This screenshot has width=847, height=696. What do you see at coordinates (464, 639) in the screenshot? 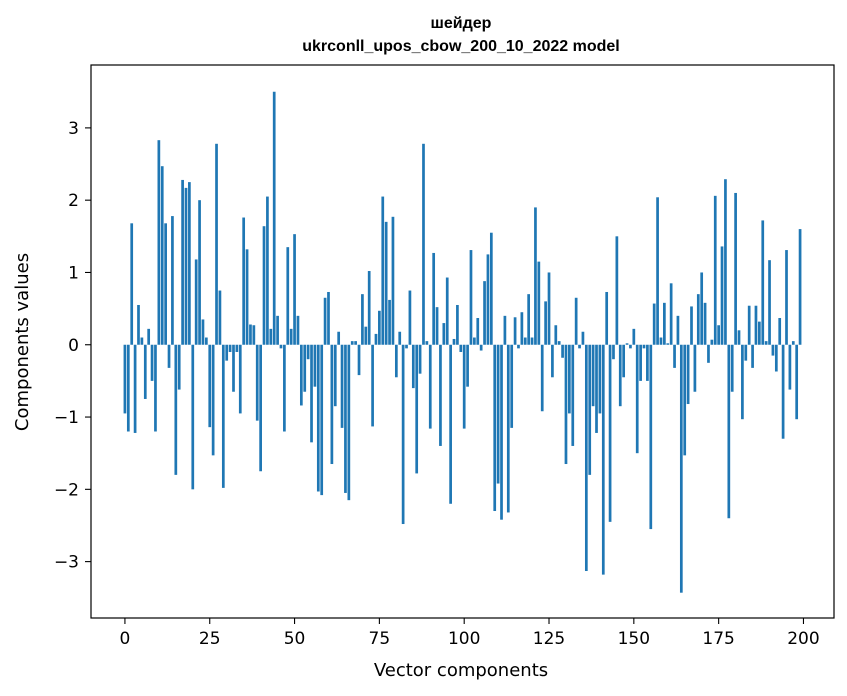
I see `x-tick-label: 100` at bounding box center [464, 639].